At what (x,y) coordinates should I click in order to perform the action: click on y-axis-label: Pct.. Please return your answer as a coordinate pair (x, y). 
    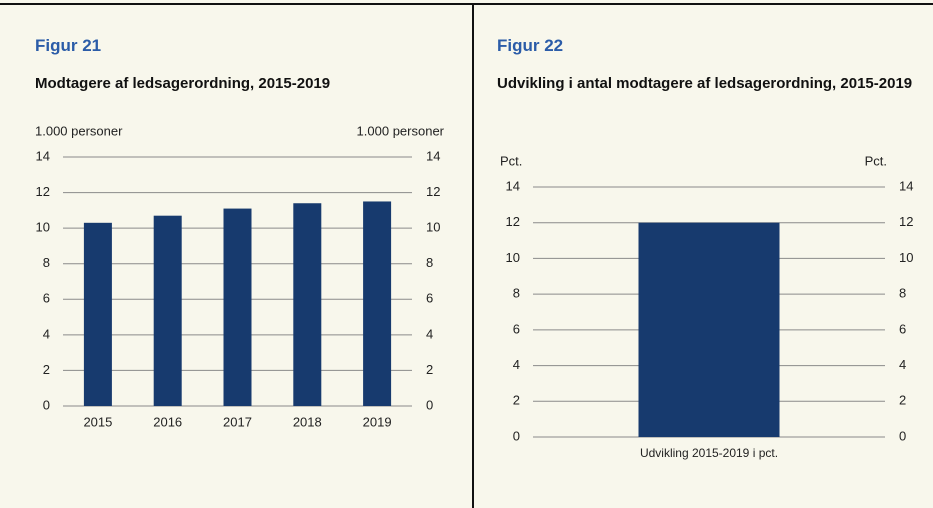
    Looking at the image, I should click on (511, 160).